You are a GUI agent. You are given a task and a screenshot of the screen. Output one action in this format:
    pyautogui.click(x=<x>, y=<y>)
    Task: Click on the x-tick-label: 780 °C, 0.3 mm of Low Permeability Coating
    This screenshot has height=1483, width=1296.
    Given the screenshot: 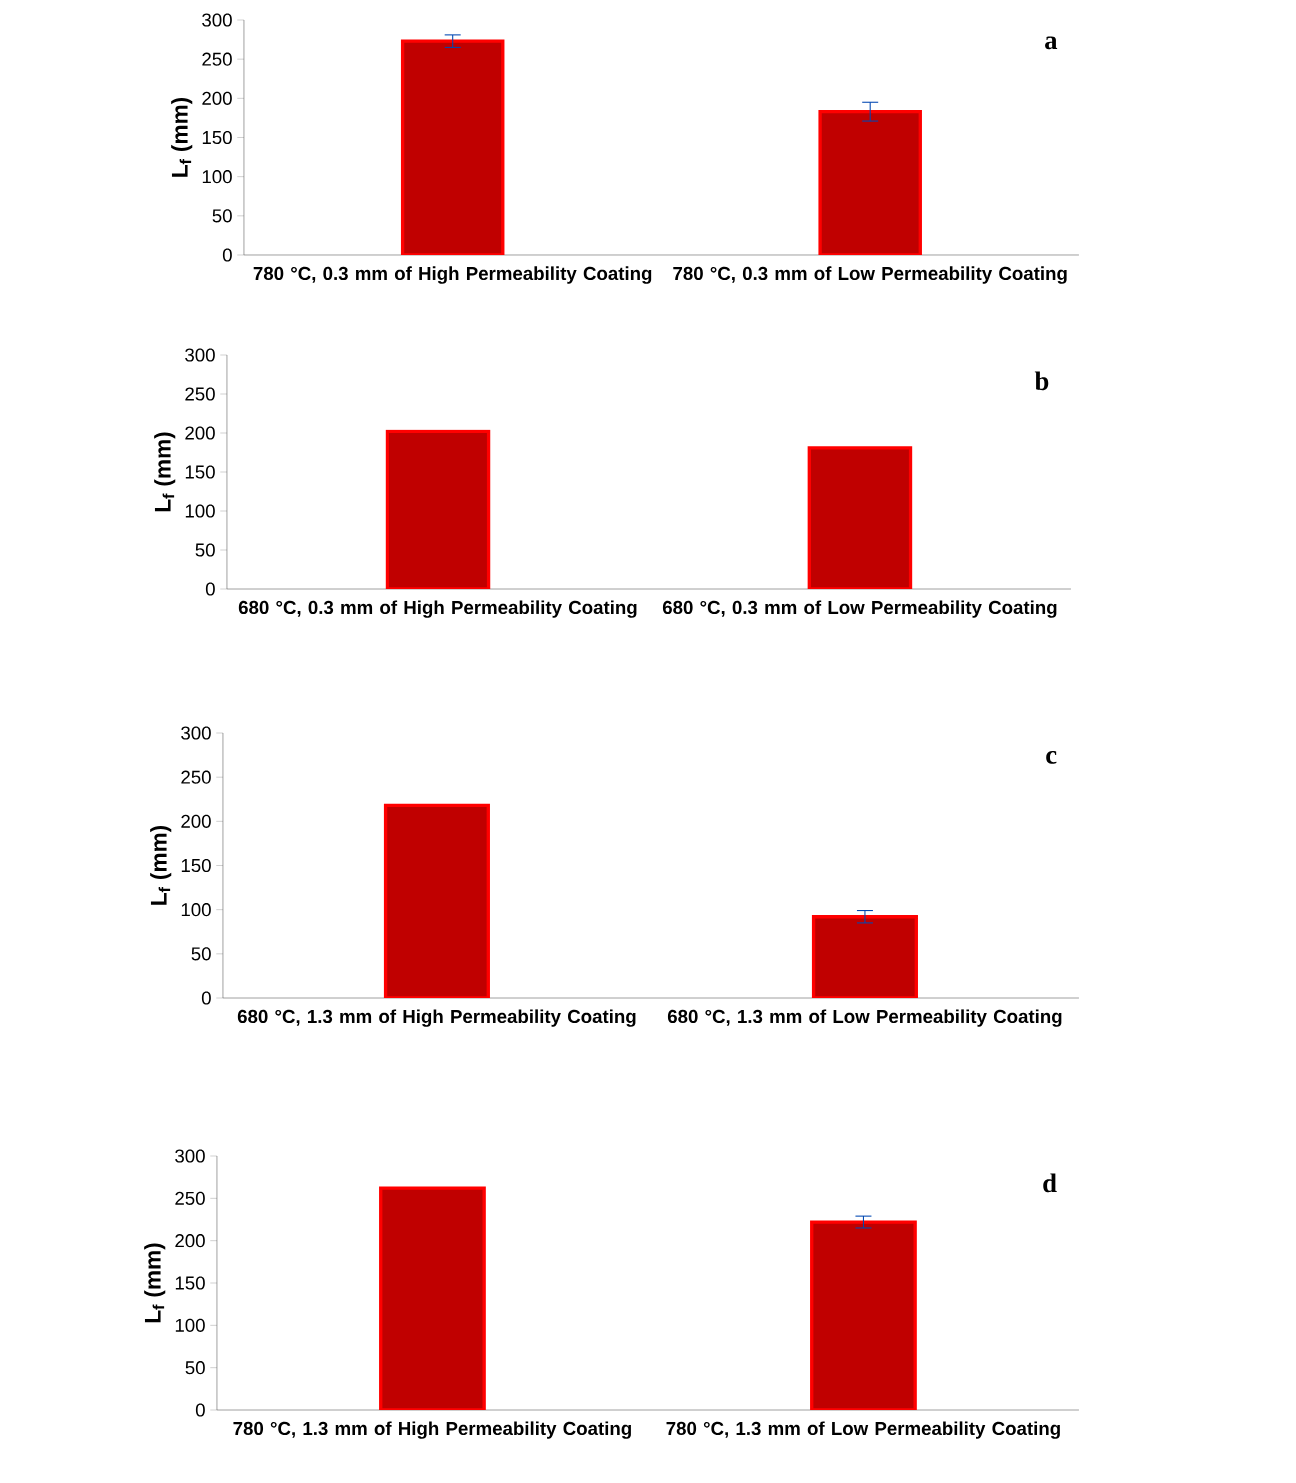 What is the action you would take?
    pyautogui.click(x=870, y=275)
    